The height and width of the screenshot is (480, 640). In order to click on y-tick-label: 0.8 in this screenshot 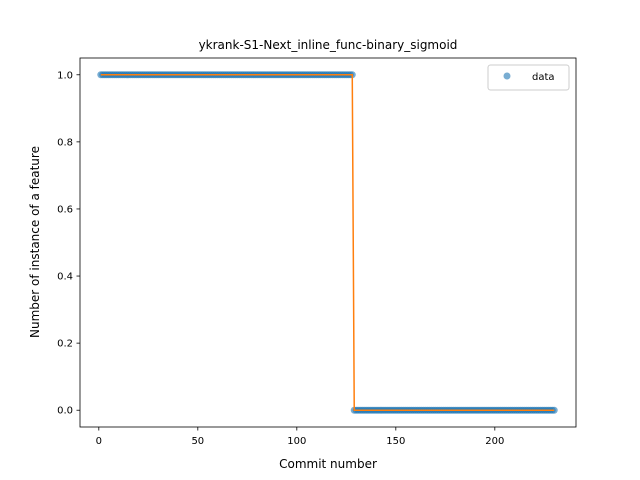, I will do `click(65, 142)`.